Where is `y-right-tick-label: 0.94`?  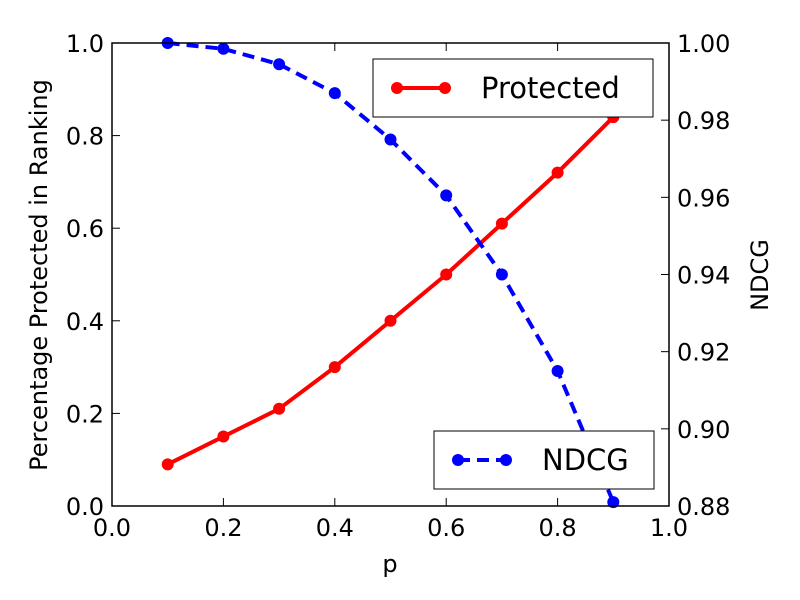 y-right-tick-label: 0.94 is located at coordinates (703, 276).